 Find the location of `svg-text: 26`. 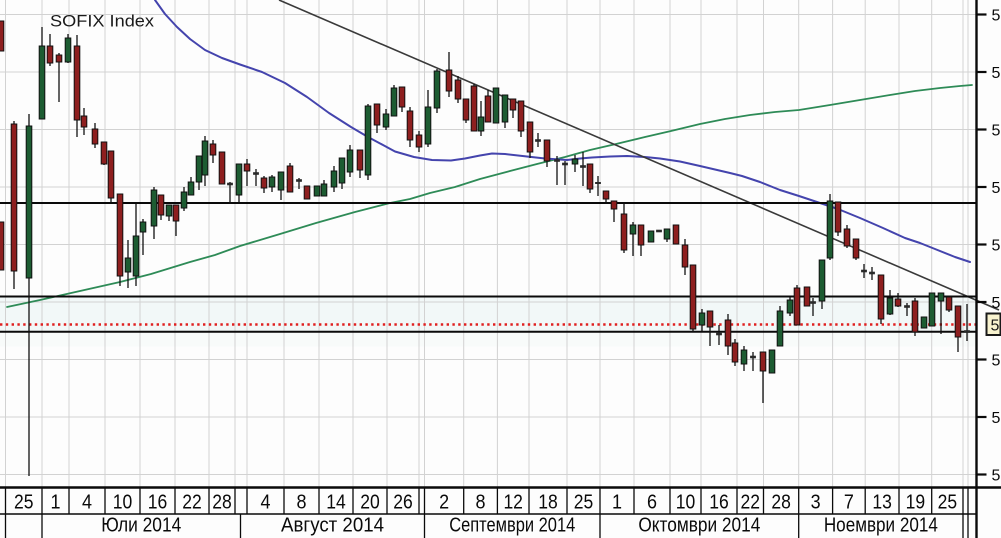

svg-text: 26 is located at coordinates (403, 503).